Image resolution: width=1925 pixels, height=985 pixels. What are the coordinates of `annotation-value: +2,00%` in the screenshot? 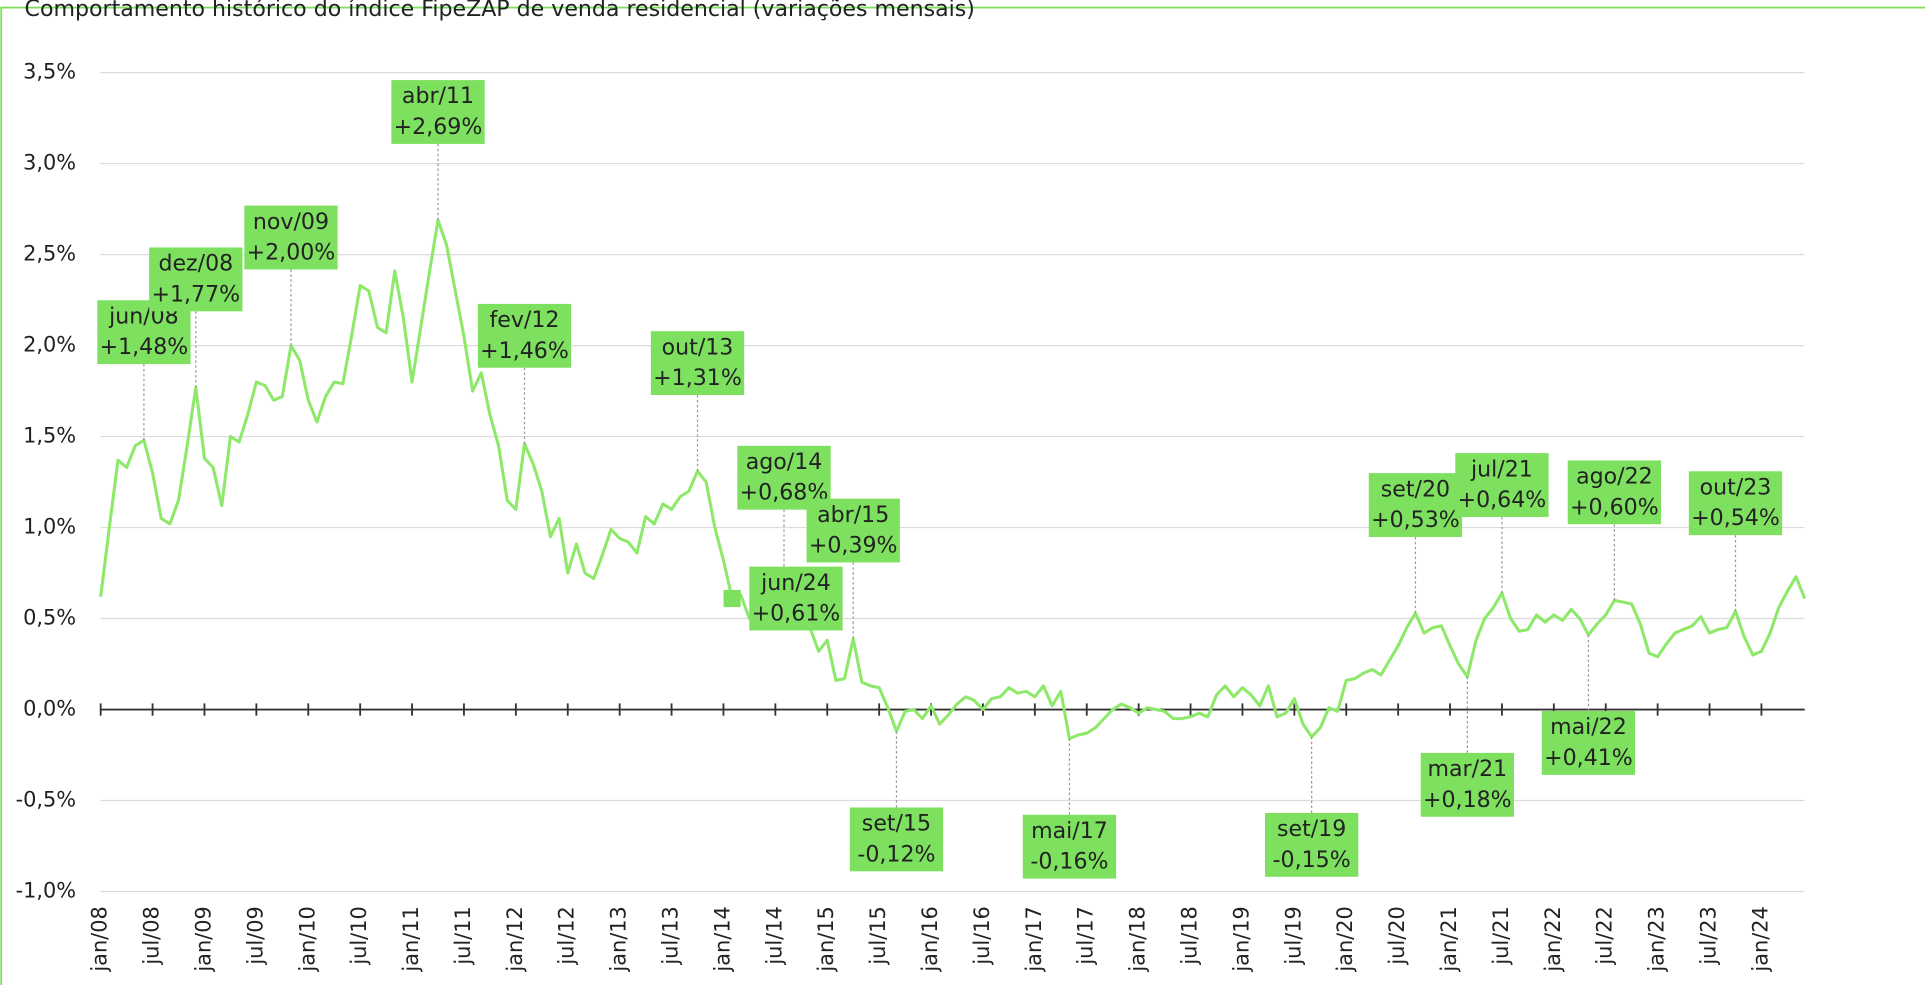 It's located at (291, 253).